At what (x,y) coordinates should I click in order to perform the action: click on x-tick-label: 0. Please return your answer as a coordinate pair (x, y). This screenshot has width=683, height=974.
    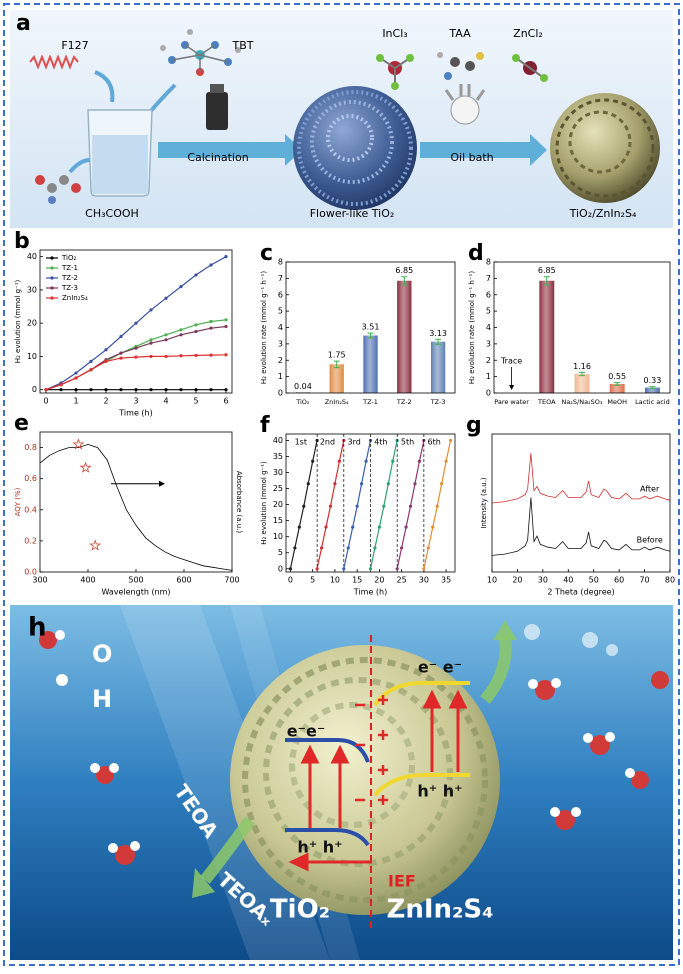
    Looking at the image, I should click on (290, 580).